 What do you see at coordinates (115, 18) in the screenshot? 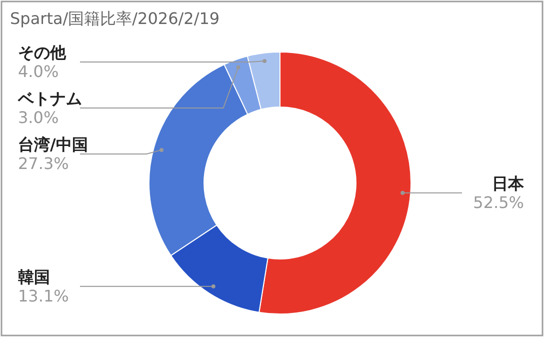
I see `chart-title: Sparta/国籍比率/2026/2/19` at bounding box center [115, 18].